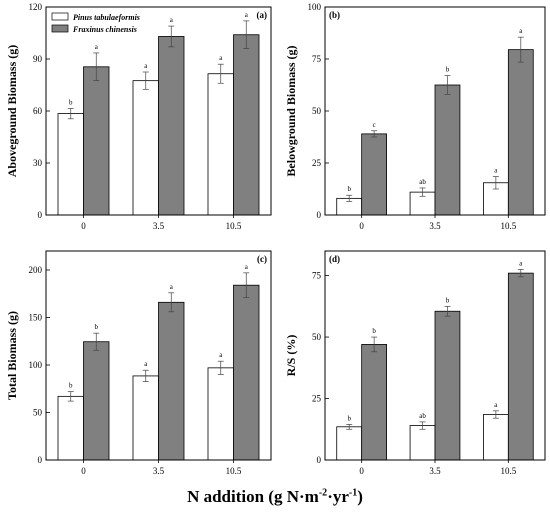  I want to click on y-tick-label: 120, so click(36, 7).